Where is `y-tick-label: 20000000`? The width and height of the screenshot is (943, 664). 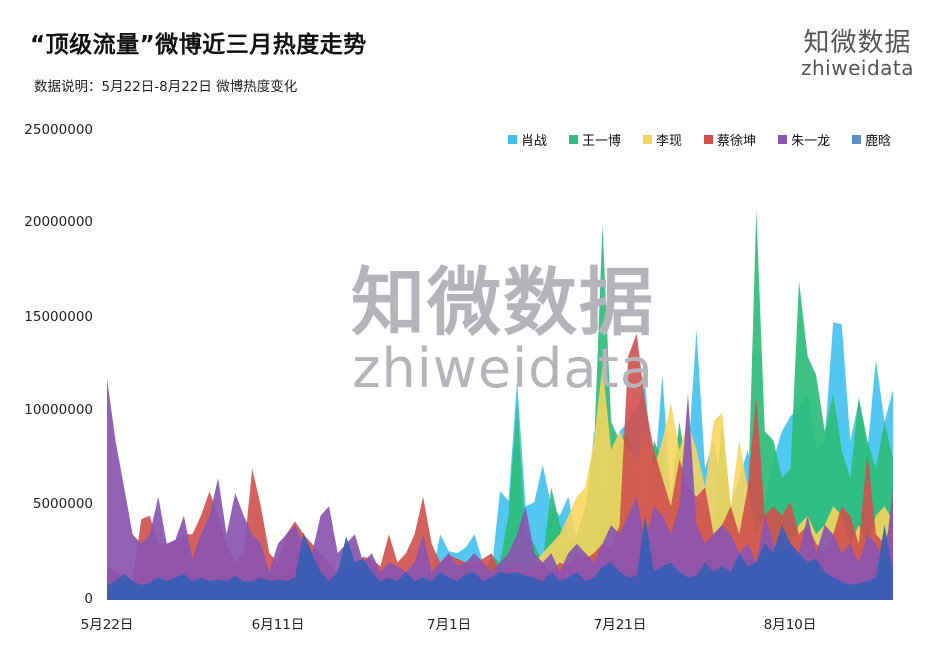 y-tick-label: 20000000 is located at coordinates (58, 222).